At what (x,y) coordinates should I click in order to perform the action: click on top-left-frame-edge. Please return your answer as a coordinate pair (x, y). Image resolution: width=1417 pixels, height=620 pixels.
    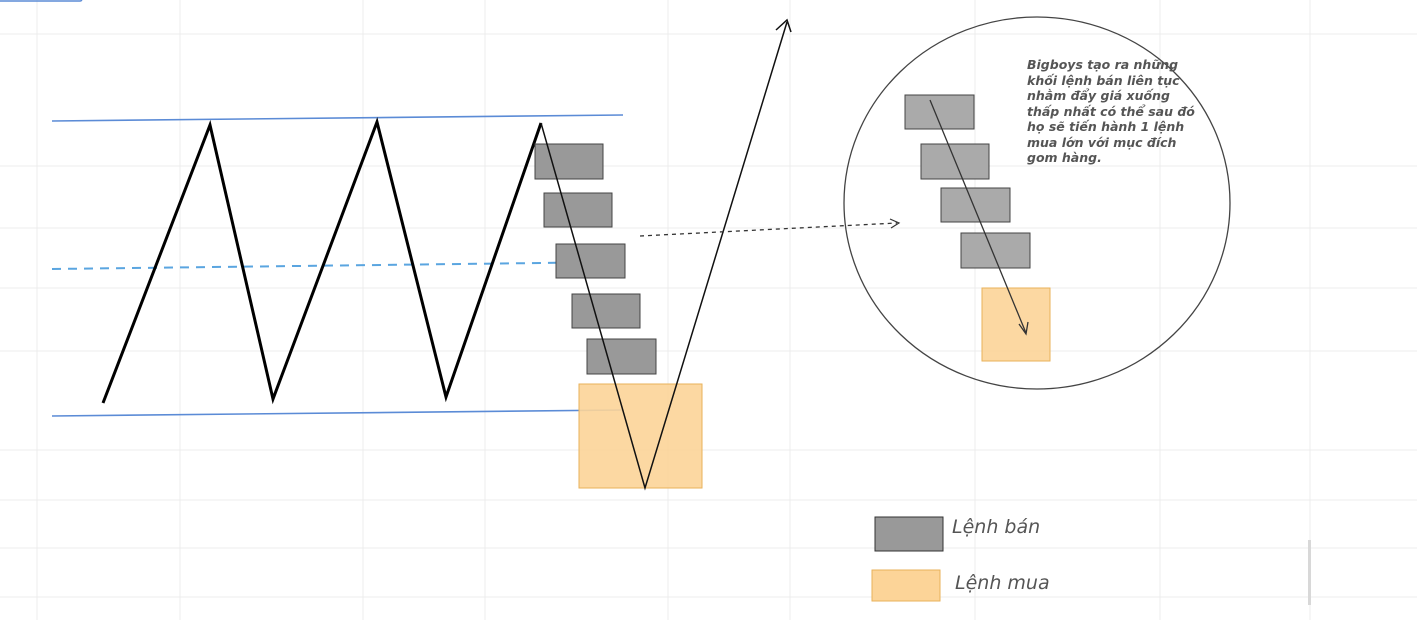
    Looking at the image, I should click on (41, 1).